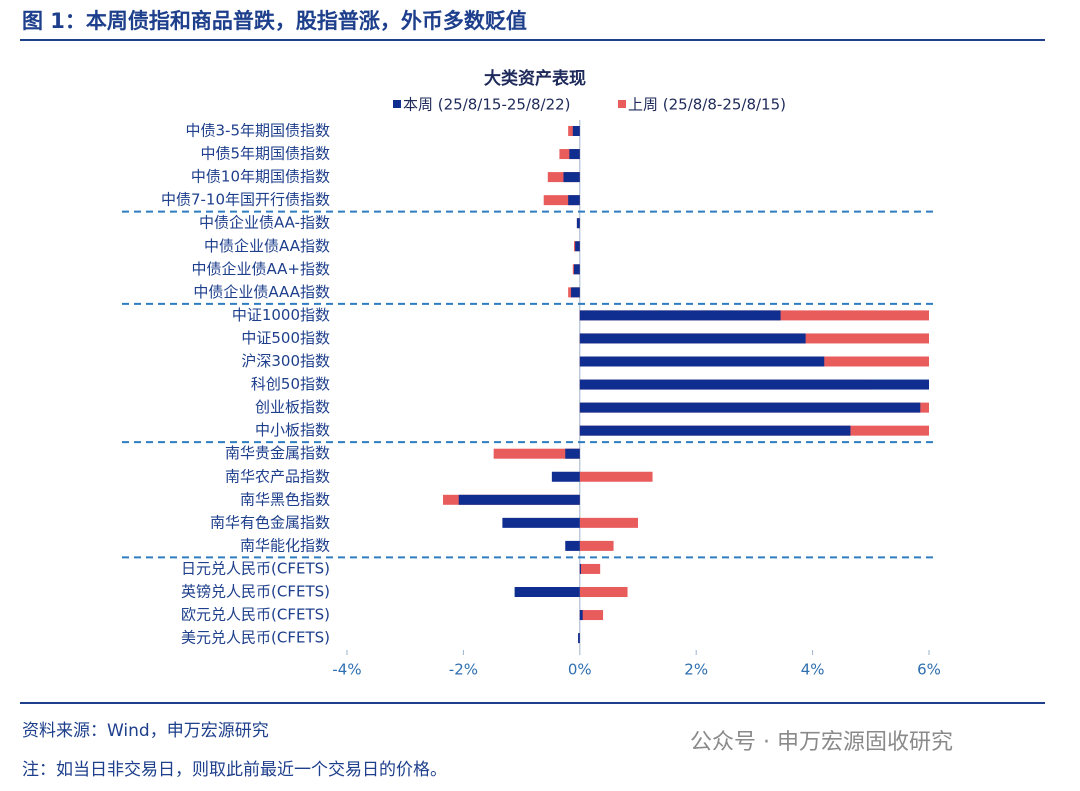 This screenshot has width=1080, height=791. I want to click on category-label: 中债5年期国债指数, so click(265, 154).